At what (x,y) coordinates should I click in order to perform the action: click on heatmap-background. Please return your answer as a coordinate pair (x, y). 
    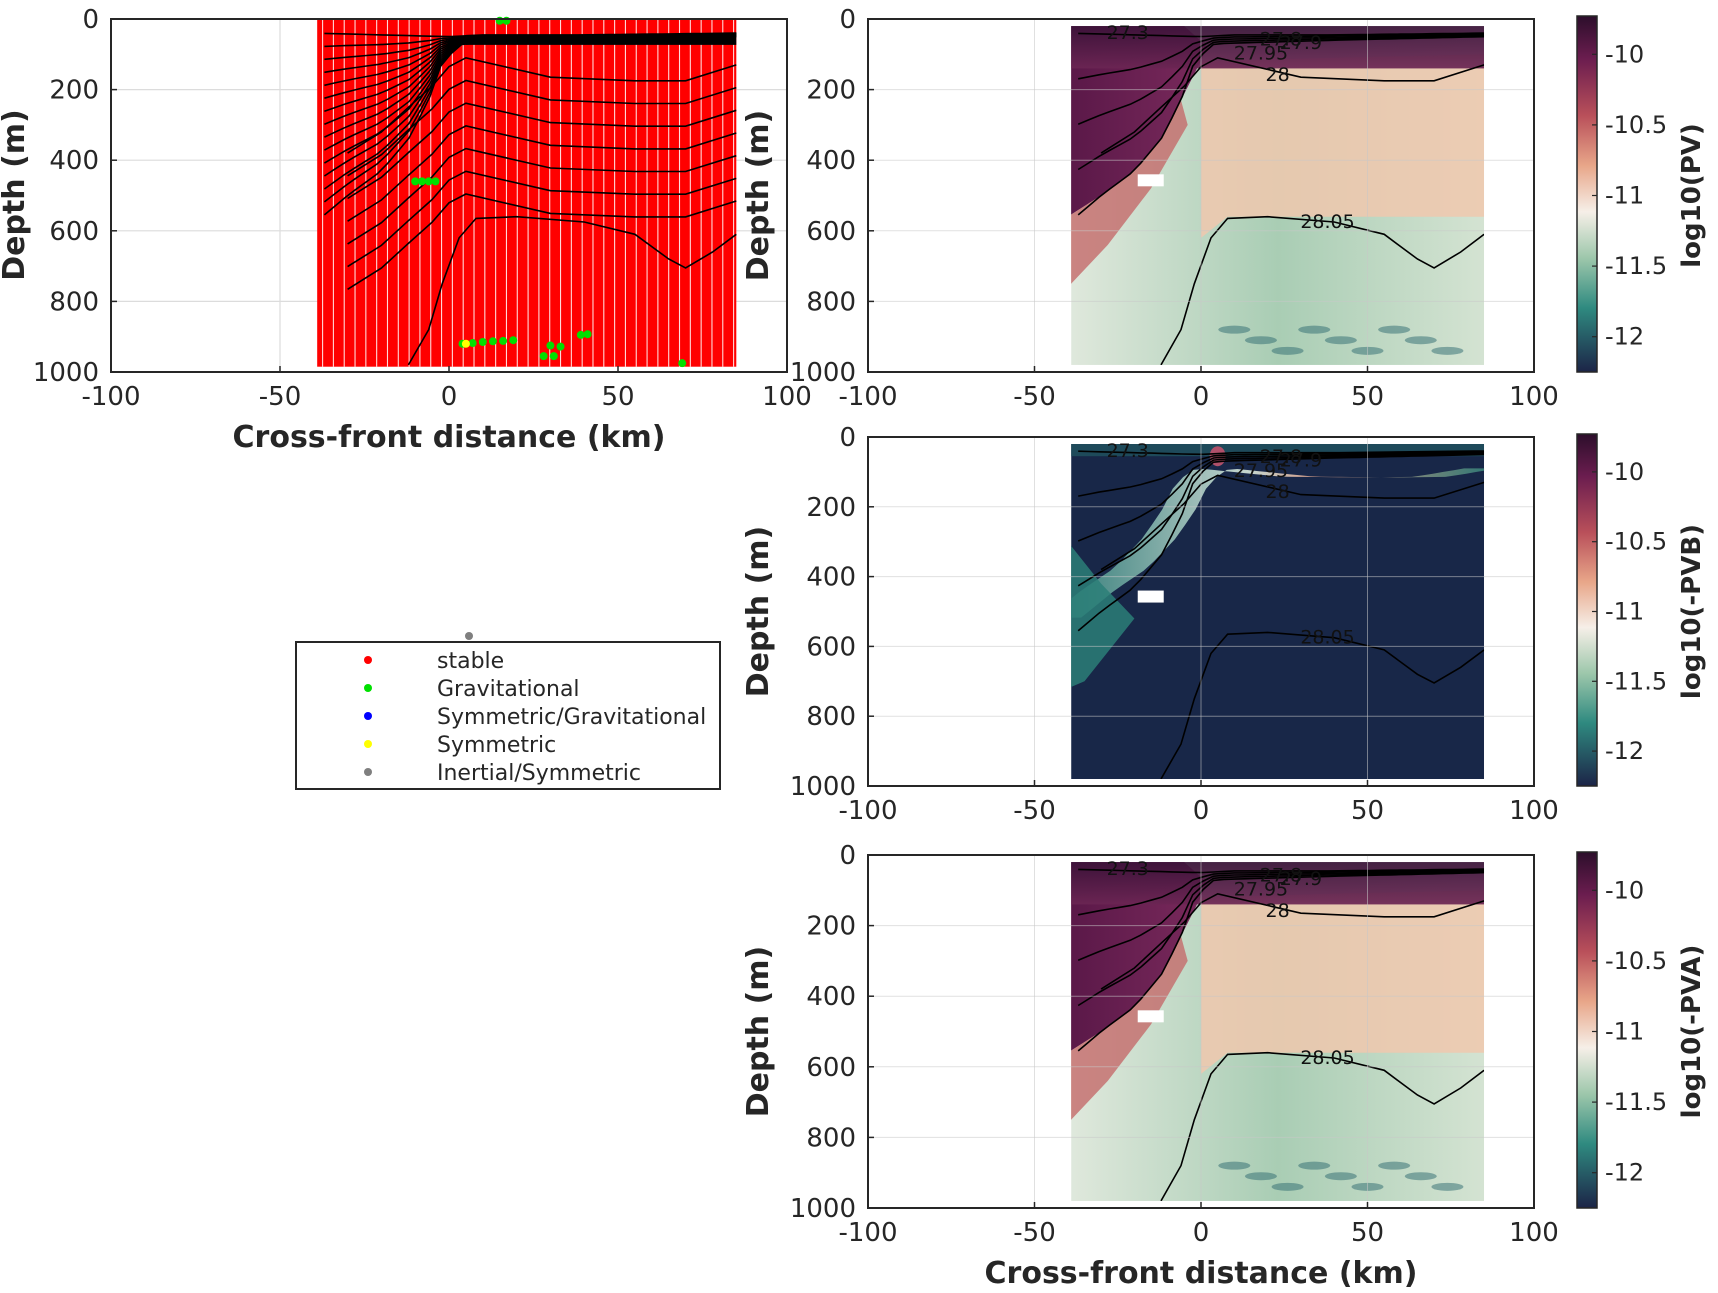
    Looking at the image, I should click on (1278, 611).